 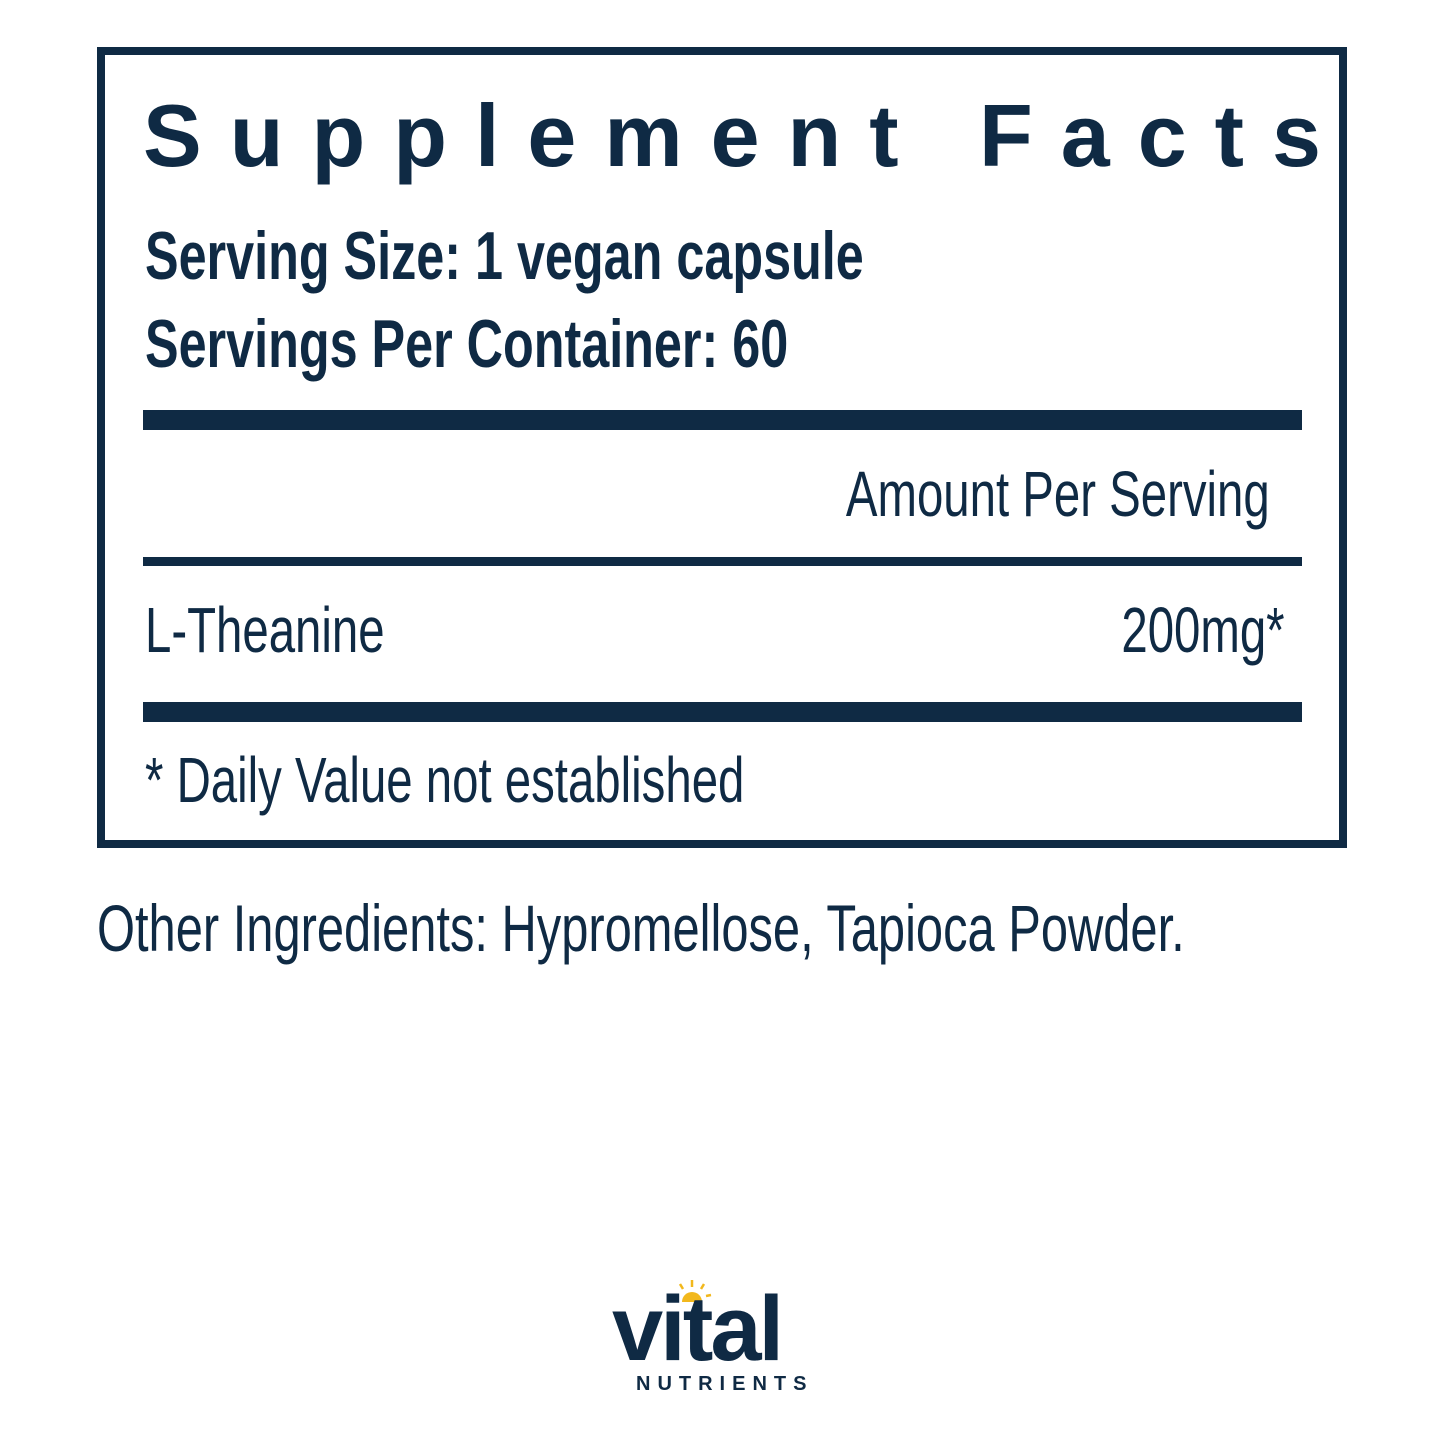 I want to click on ingredient-amount: 200mg*, so click(x=1203, y=630).